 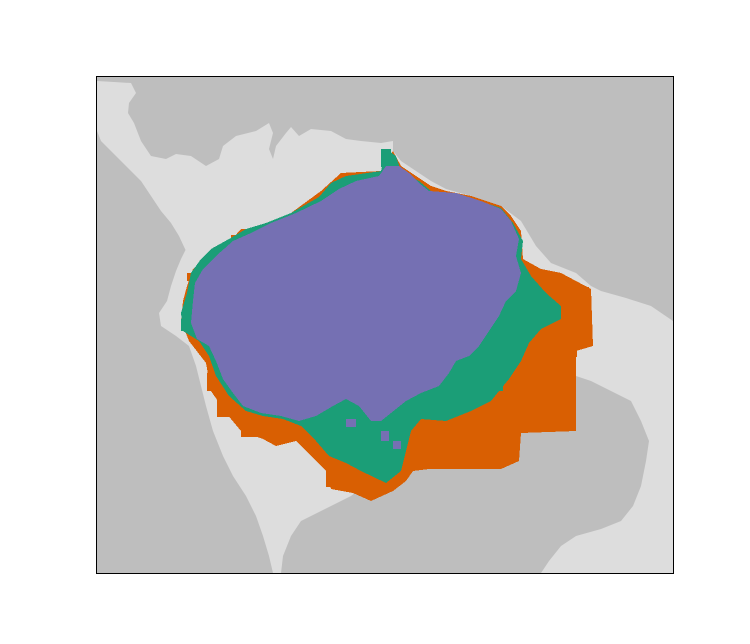 I want to click on central-america-land, so click(x=245, y=166).